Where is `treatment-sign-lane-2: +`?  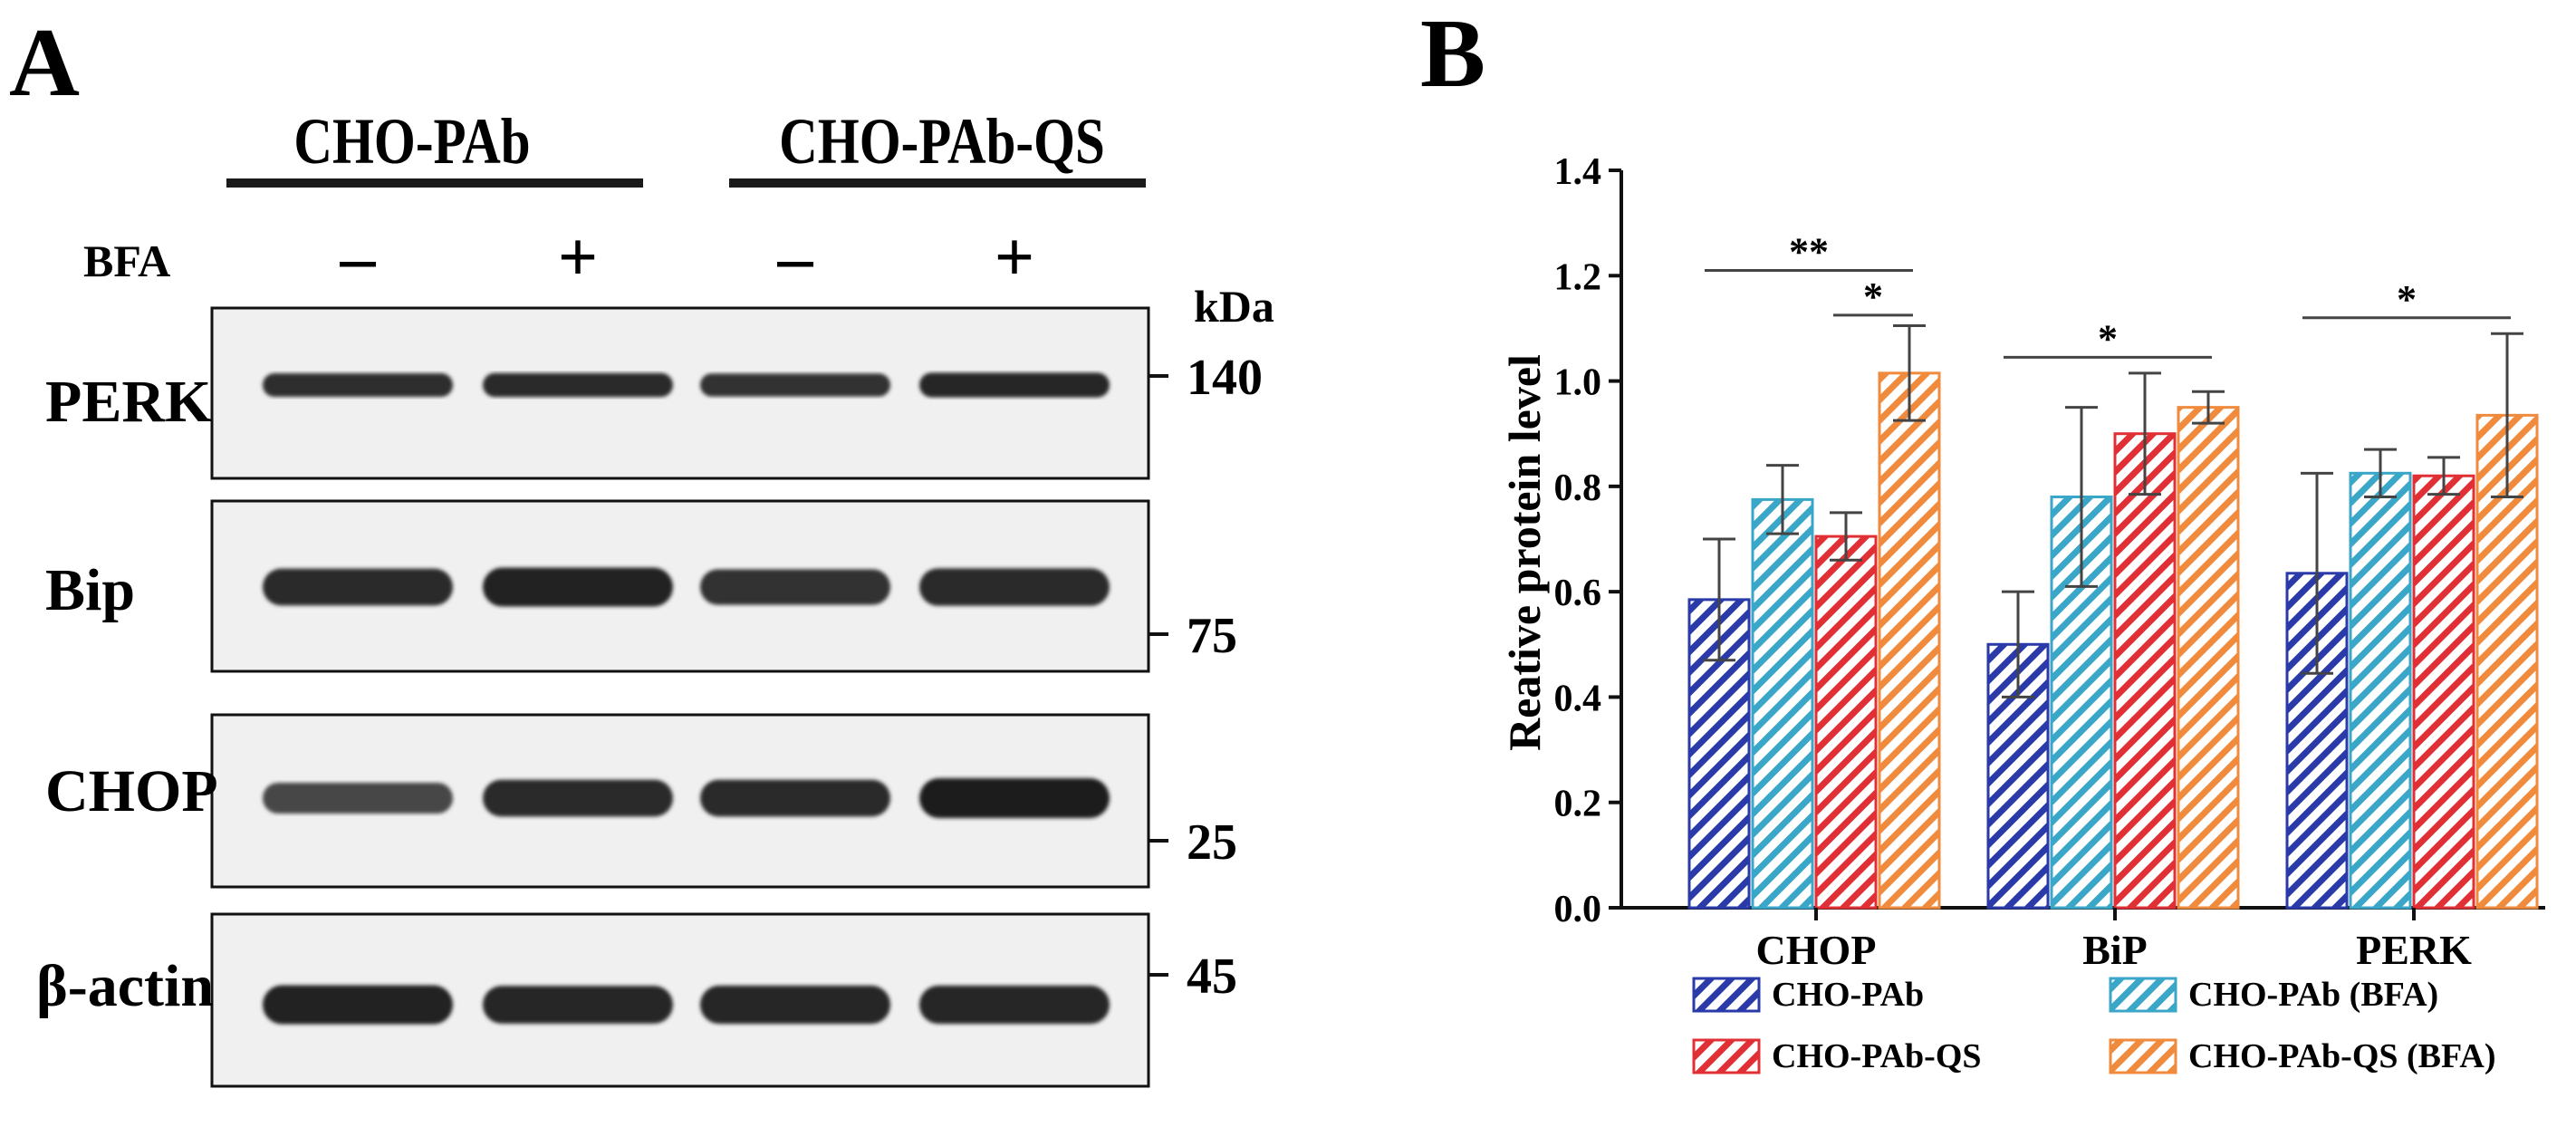 treatment-sign-lane-2: + is located at coordinates (578, 256).